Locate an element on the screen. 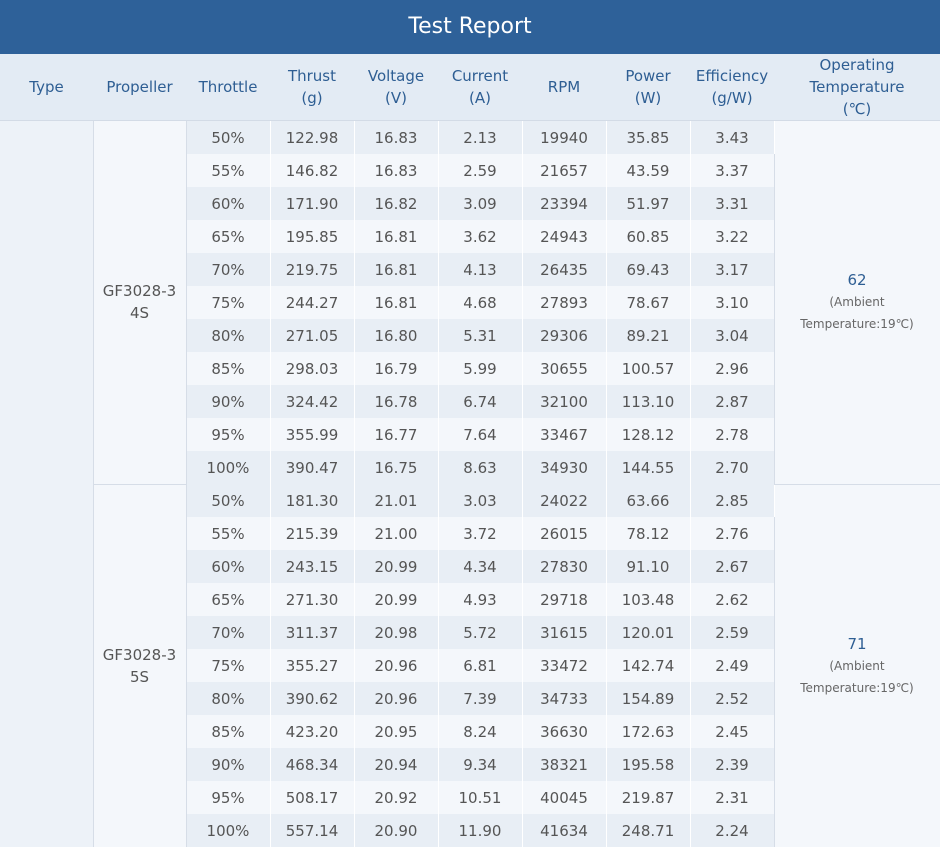 The height and width of the screenshot is (847, 940). throttle-cell: 90% is located at coordinates (228, 764).